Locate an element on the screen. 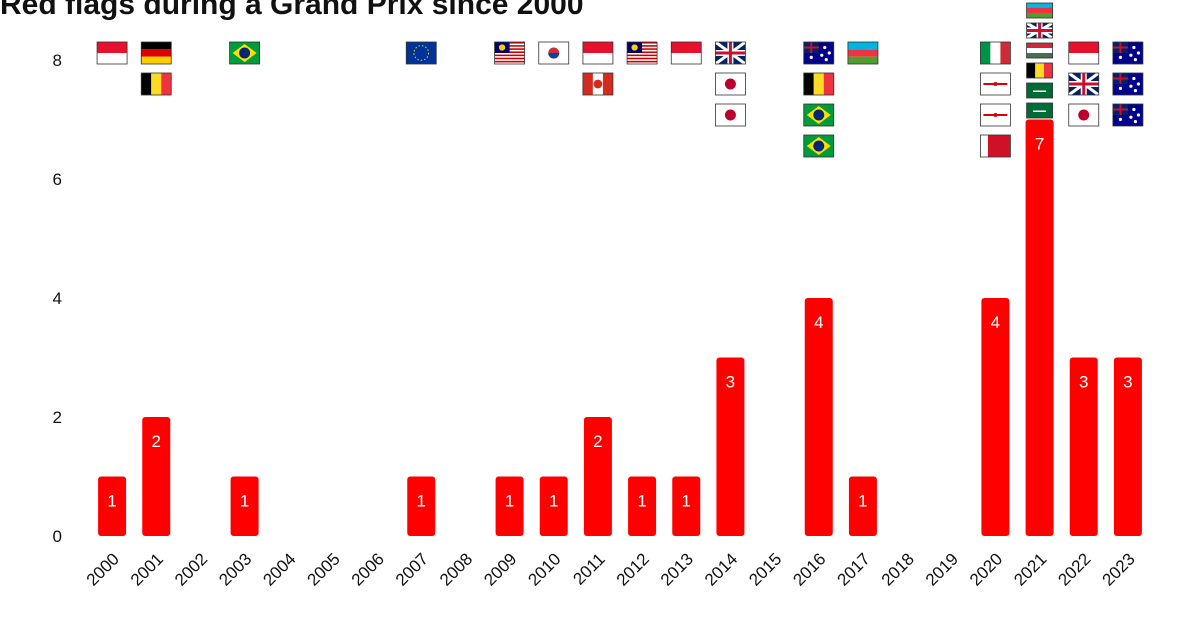 This screenshot has width=1200, height=630. x-tick-label: 2005 is located at coordinates (324, 569).